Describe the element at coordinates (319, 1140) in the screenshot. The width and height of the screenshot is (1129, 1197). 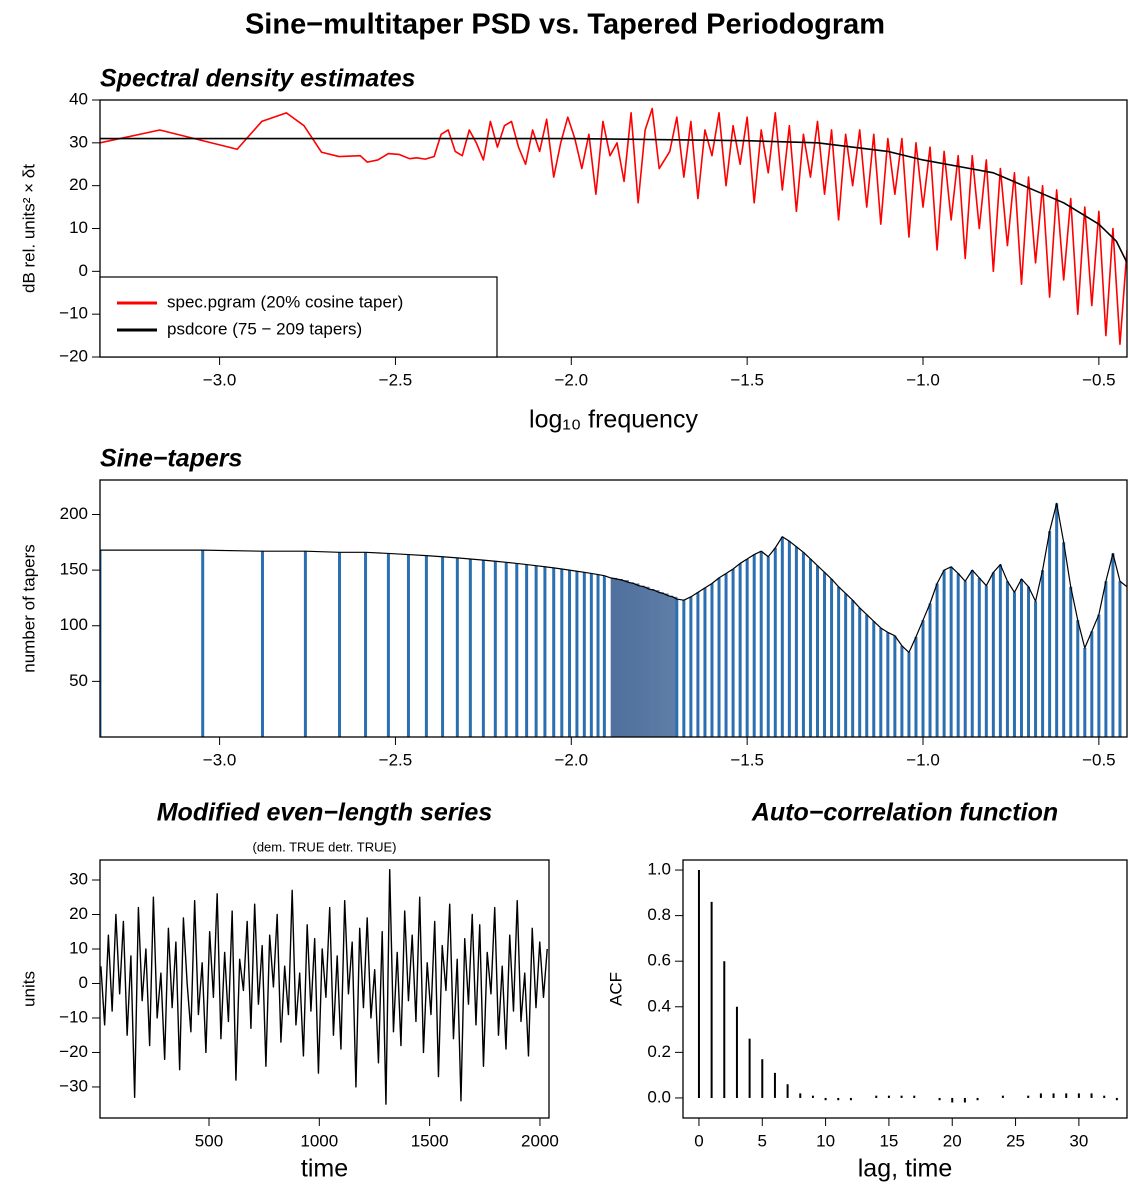
I see `x-tick-label: 1000` at that location.